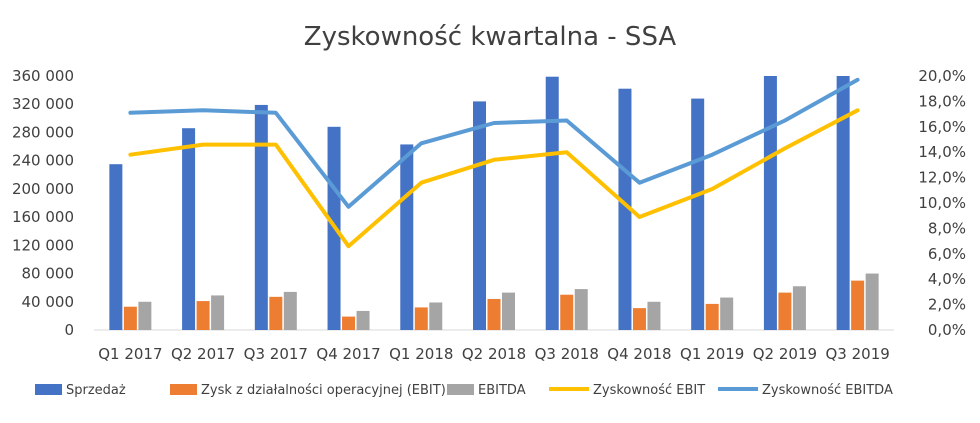 This screenshot has height=423, width=980. What do you see at coordinates (48, 302) in the screenshot?
I see `y-tick-label: 40 000` at bounding box center [48, 302].